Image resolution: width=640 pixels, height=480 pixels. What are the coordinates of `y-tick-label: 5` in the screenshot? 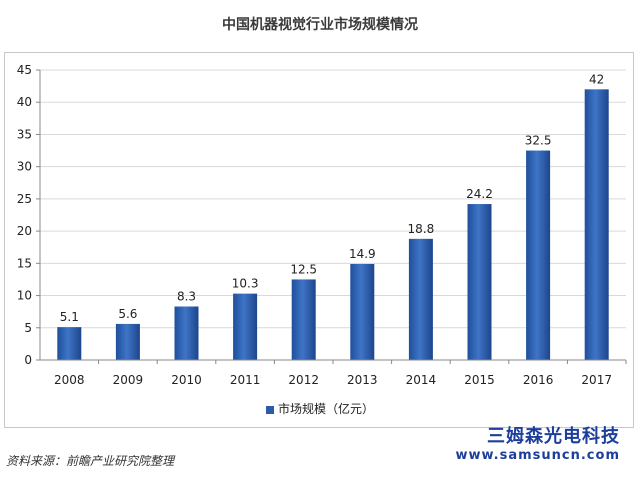 It's located at (28, 328).